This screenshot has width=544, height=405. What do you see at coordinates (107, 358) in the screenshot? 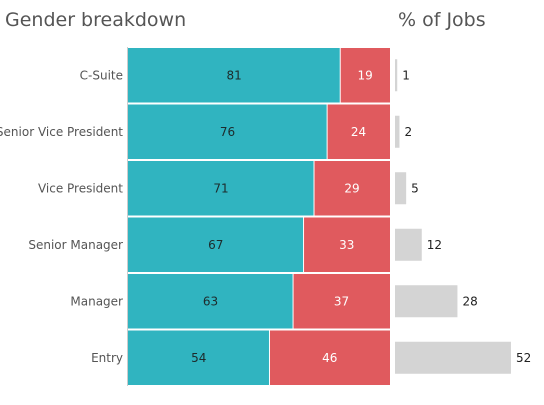
I see `category-label: Entry` at bounding box center [107, 358].